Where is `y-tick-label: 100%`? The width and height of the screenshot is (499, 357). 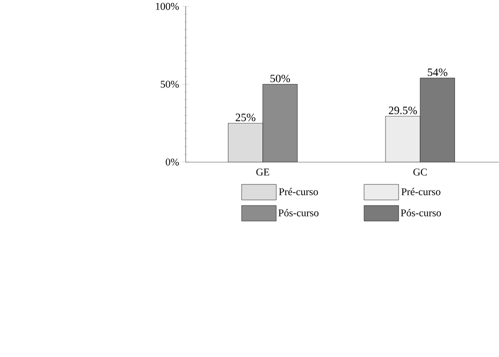 y-tick-label: 100% is located at coordinates (167, 6).